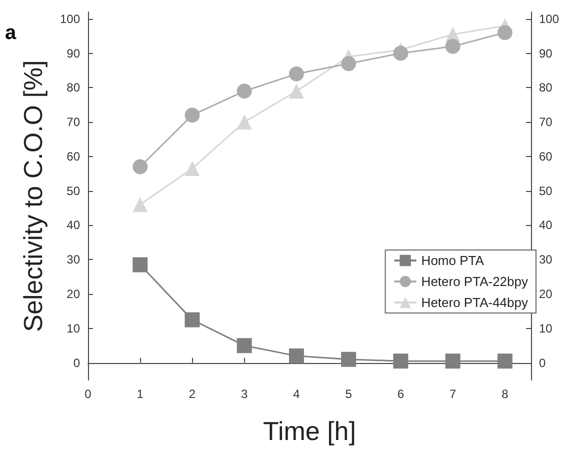 This screenshot has width=581, height=450. I want to click on y2-tick-label: 70, so click(546, 122).